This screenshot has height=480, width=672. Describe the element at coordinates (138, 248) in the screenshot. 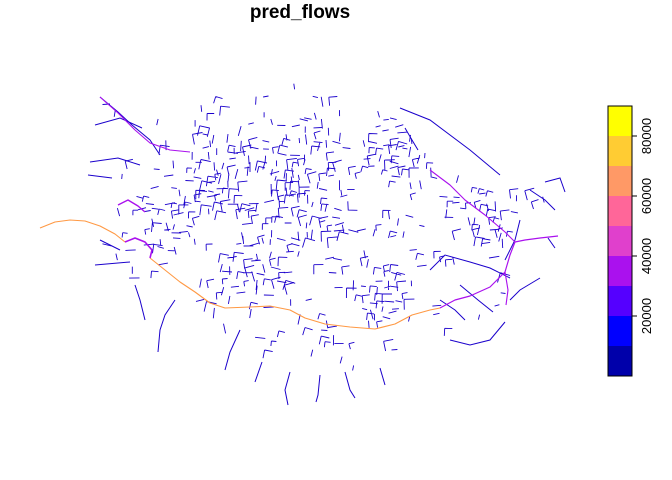

I see `magenta-west-link` at that location.